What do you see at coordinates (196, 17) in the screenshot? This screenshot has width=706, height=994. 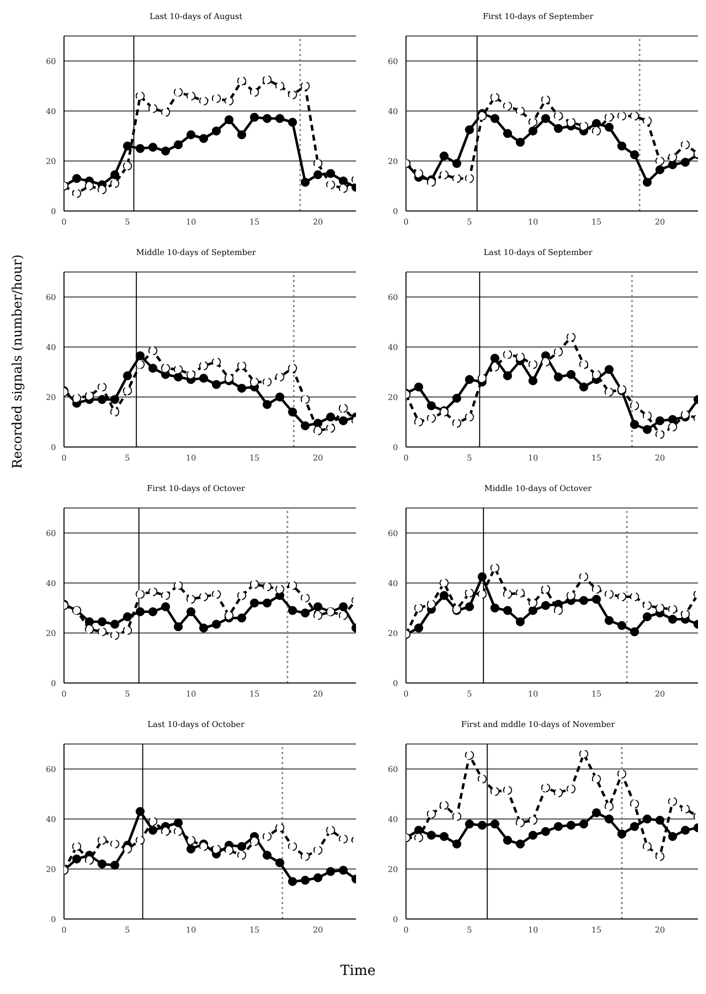 I see `chart-title: Last 10-days of August` at bounding box center [196, 17].